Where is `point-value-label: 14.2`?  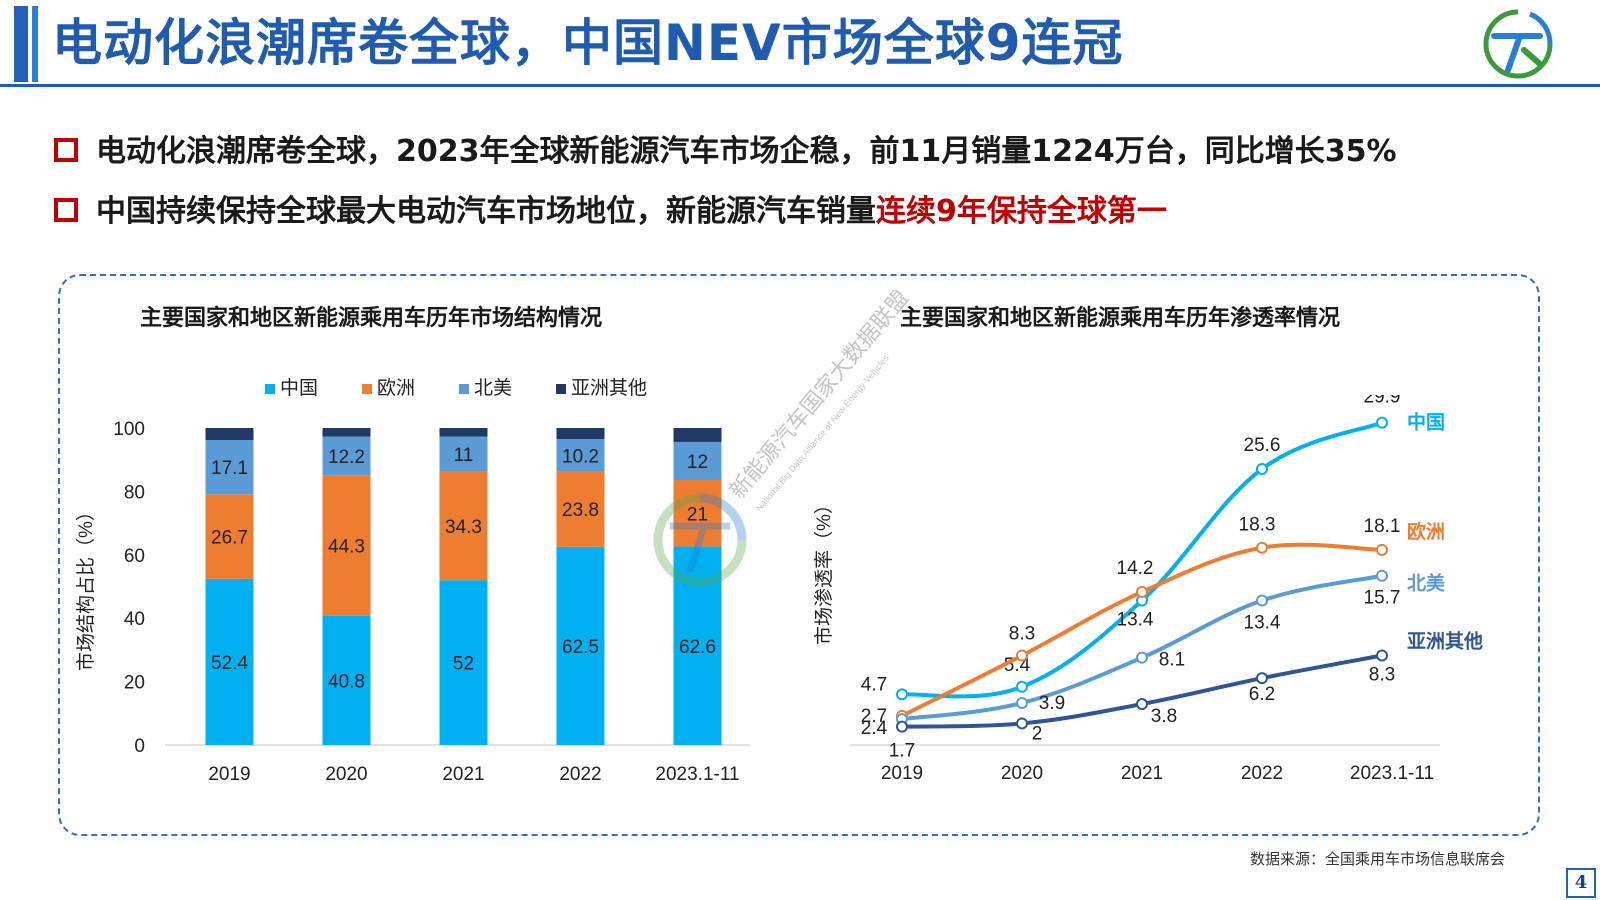
point-value-label: 14.2 is located at coordinates (1135, 568).